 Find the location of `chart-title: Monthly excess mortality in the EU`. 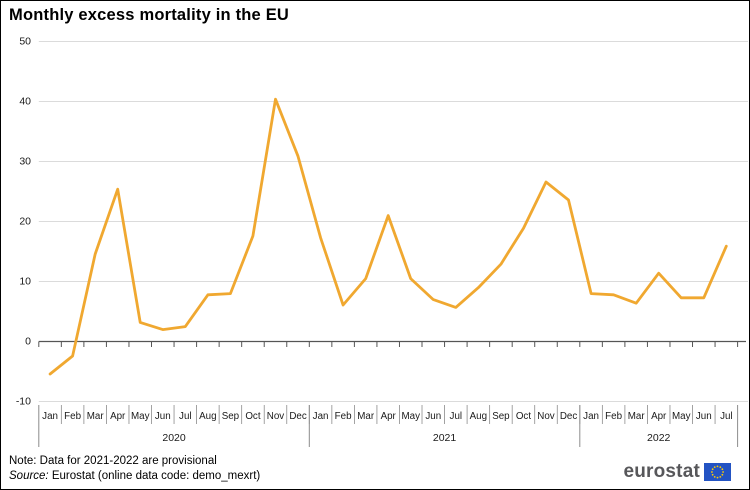

chart-title: Monthly excess mortality in the EU is located at coordinates (149, 15).